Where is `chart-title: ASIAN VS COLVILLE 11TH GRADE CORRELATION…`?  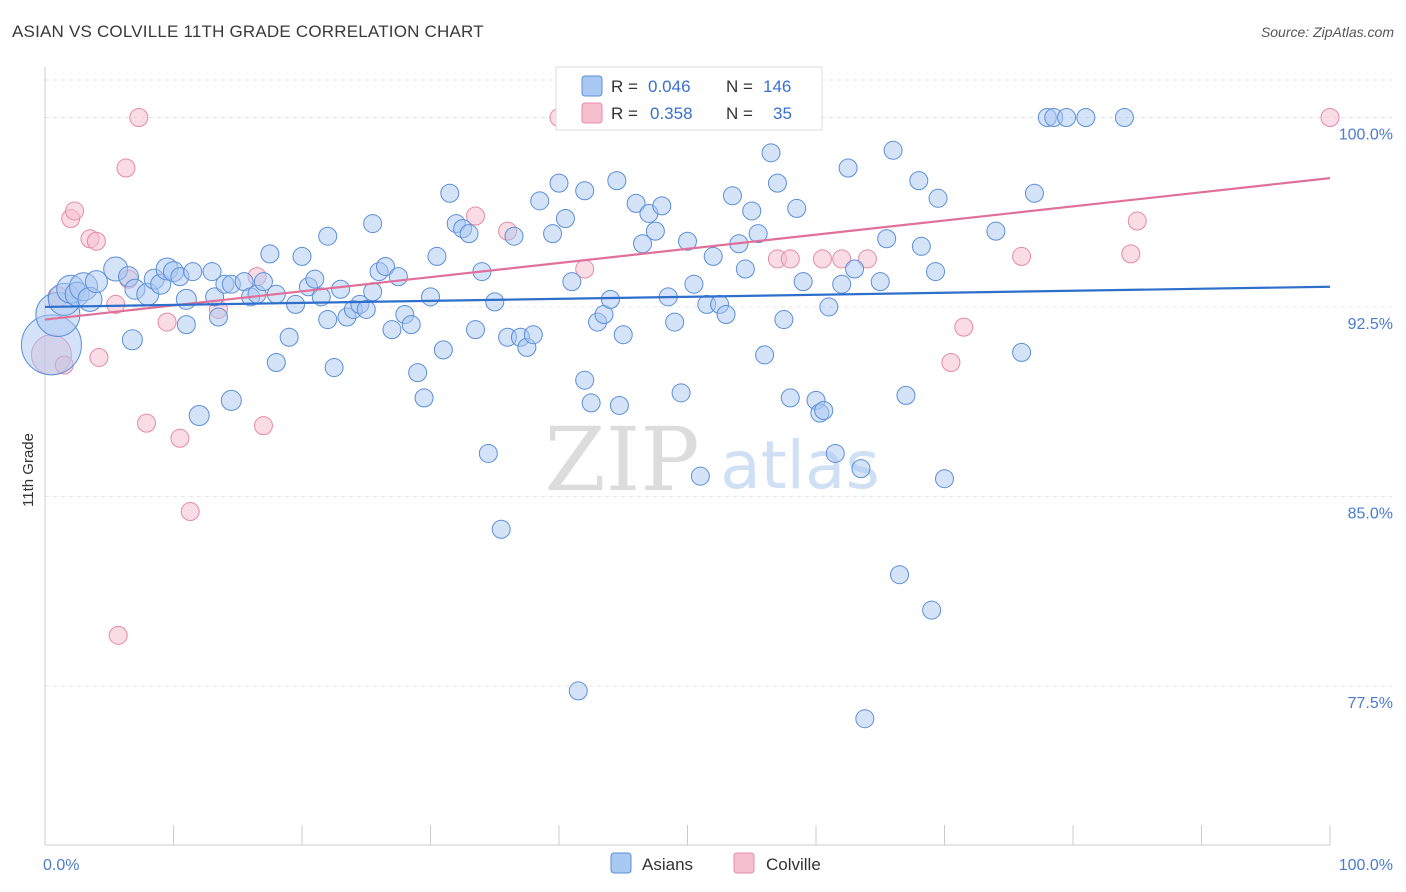 chart-title: ASIAN VS COLVILLE 11TH GRADE CORRELATION… is located at coordinates (248, 31).